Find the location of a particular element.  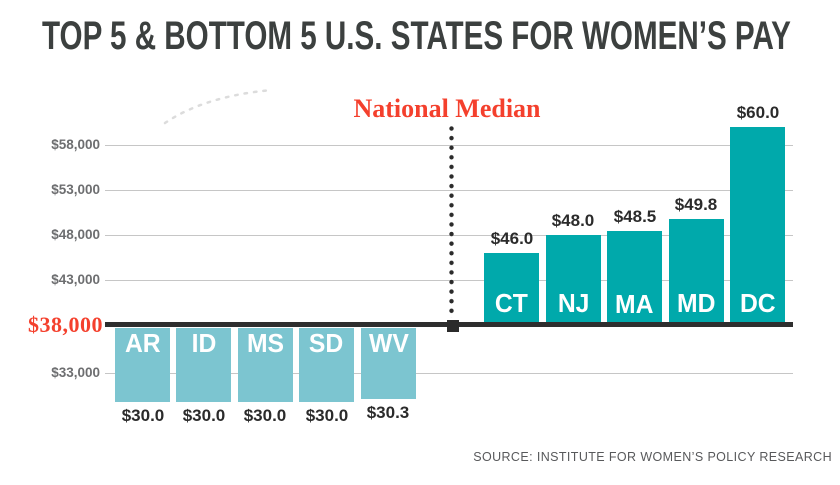

bar-state-label: MD is located at coordinates (696, 303).